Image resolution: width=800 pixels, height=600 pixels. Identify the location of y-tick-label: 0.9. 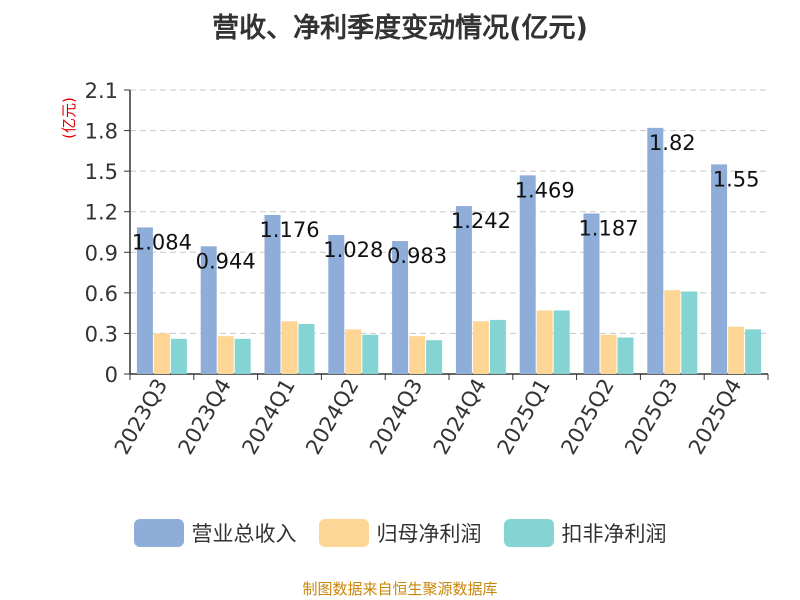
(101, 253).